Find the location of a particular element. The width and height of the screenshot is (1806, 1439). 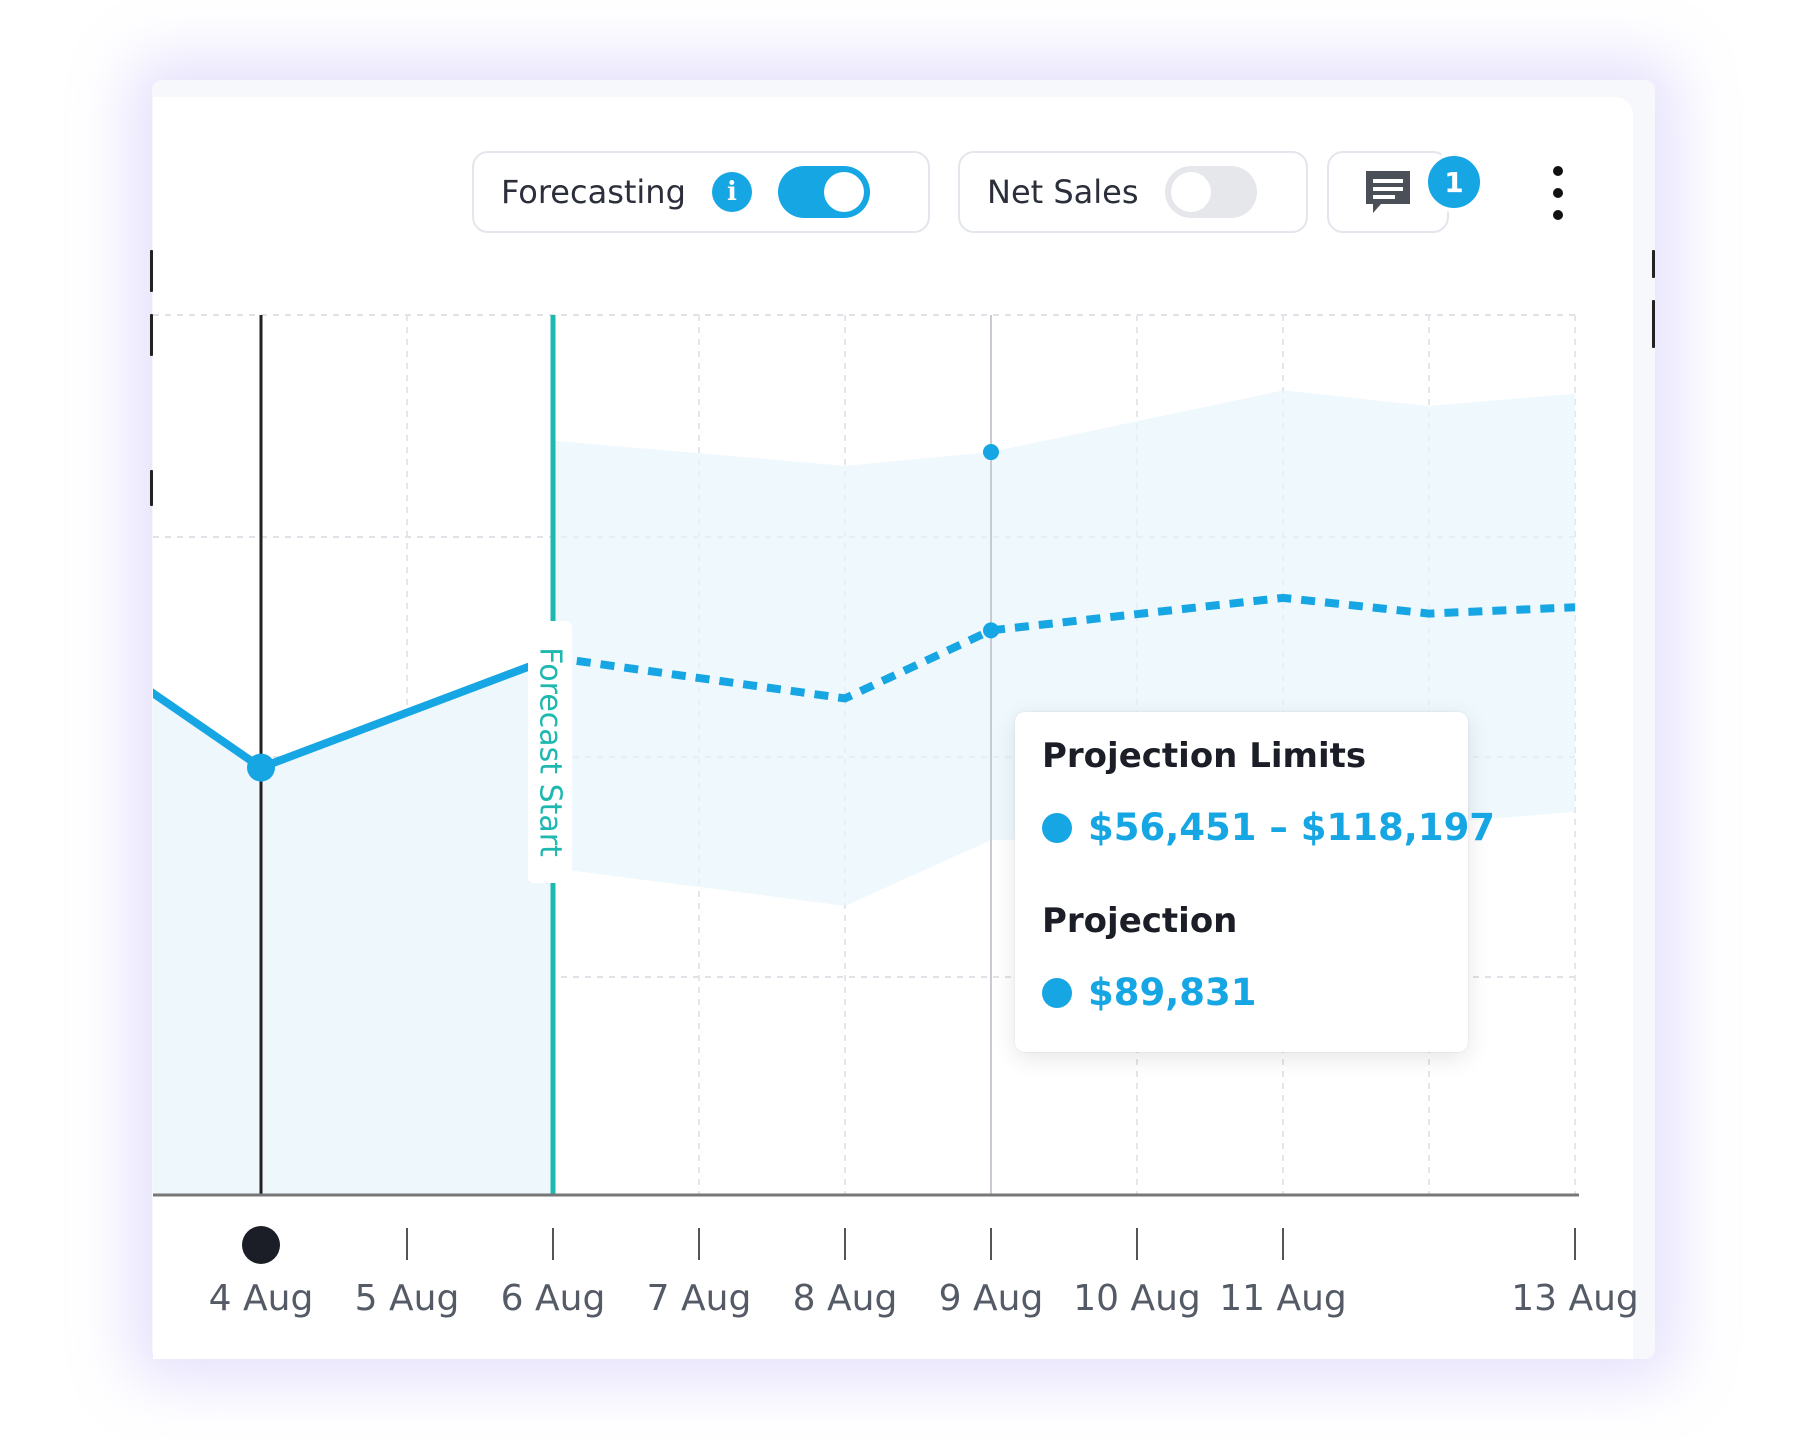

x-tick-label: 11 Aug is located at coordinates (1283, 1298).